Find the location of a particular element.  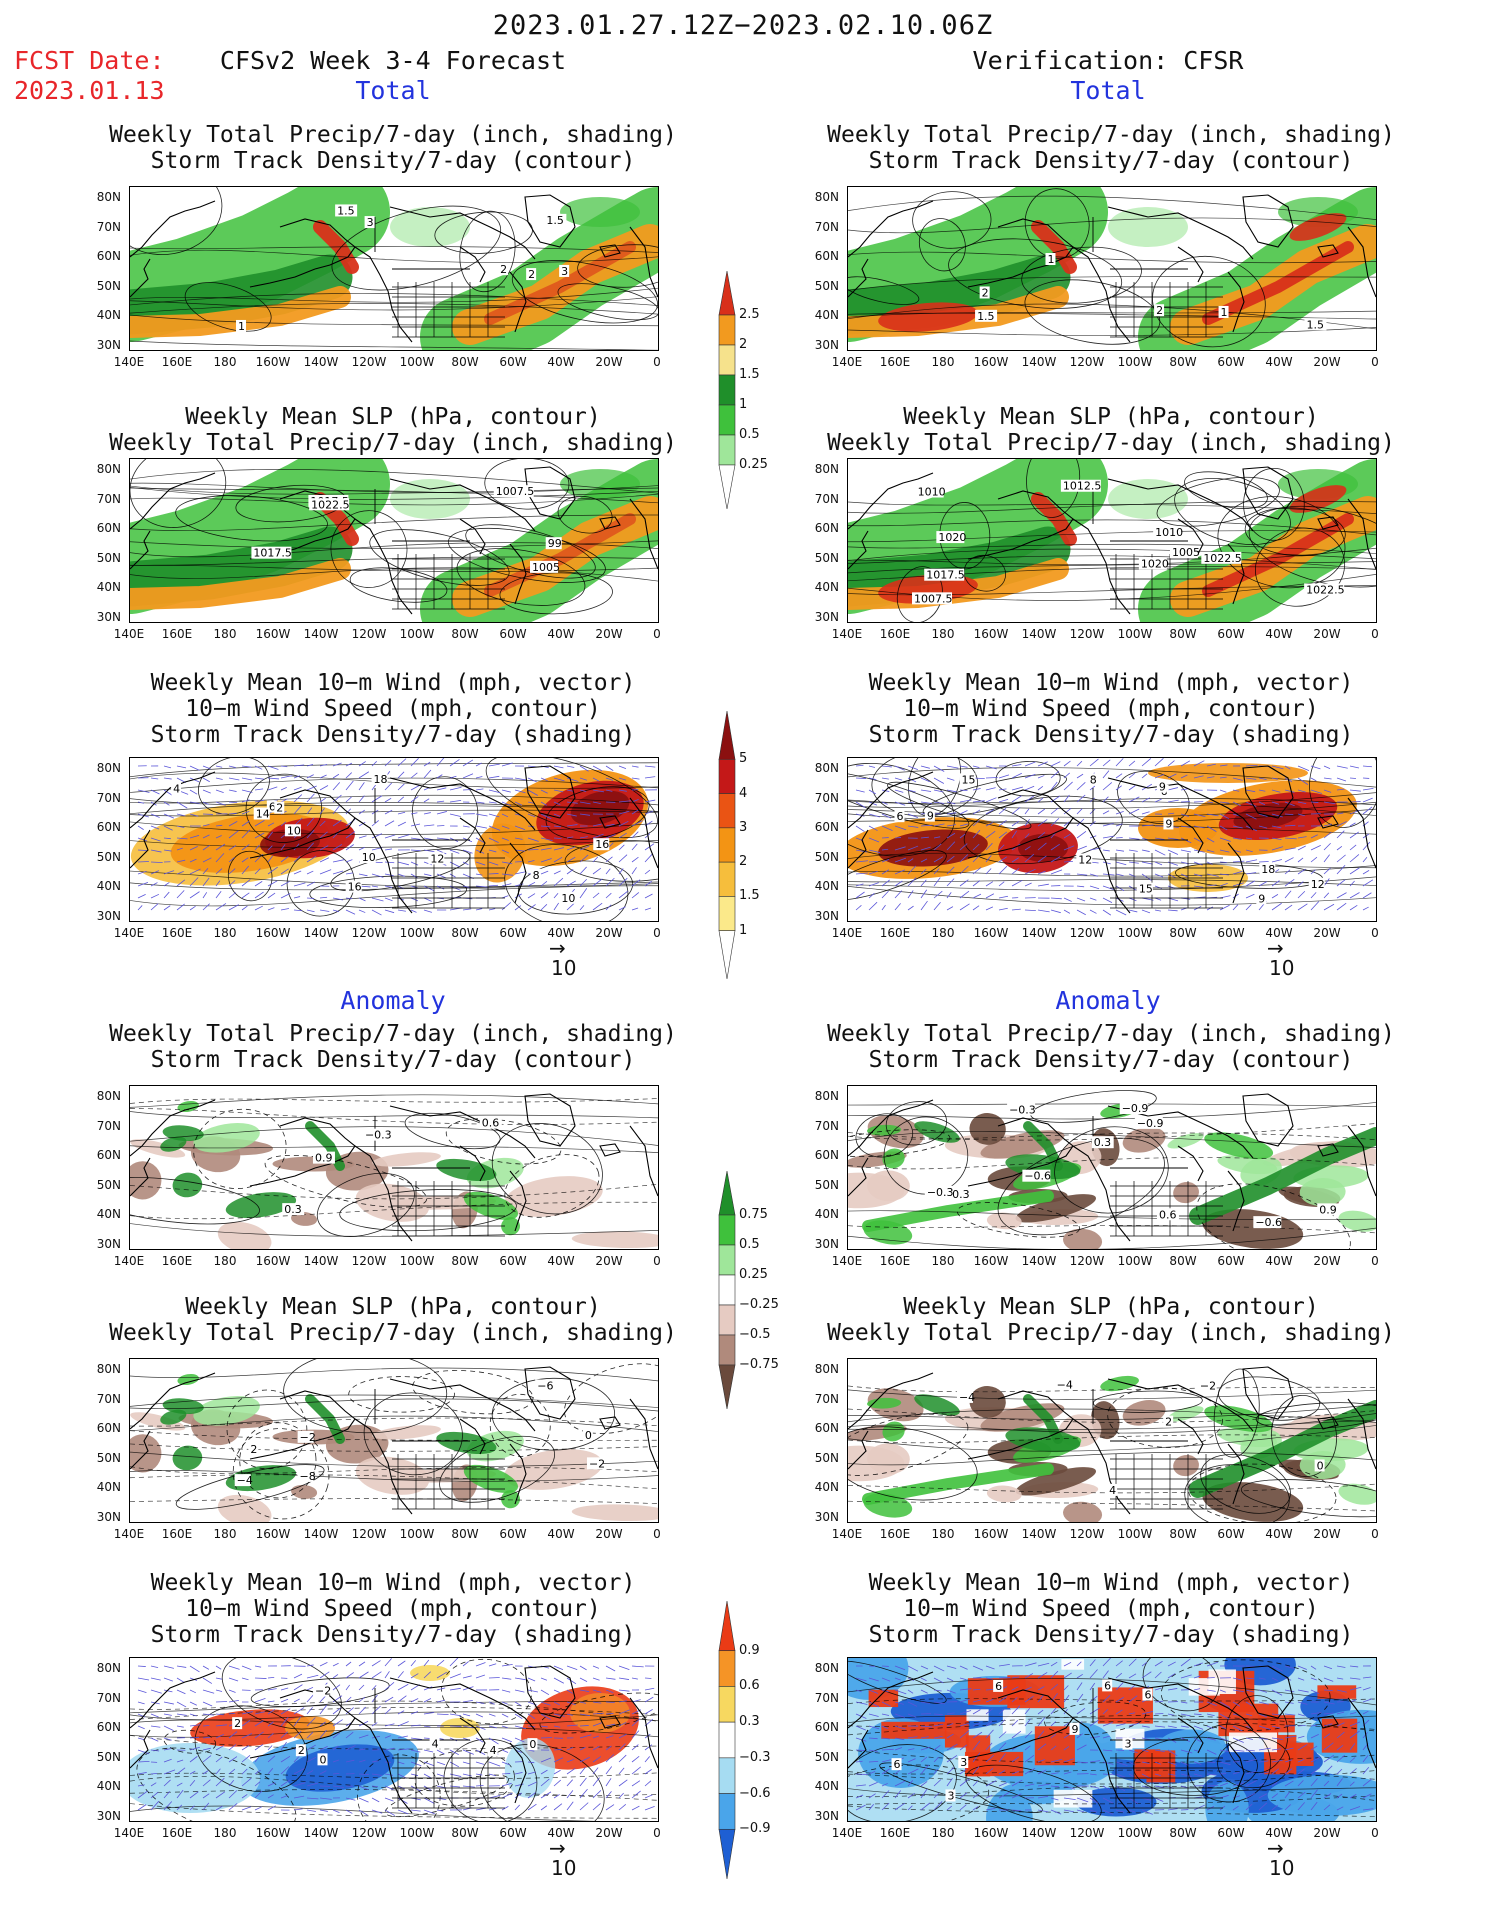

svg-text: 4 is located at coordinates (493, 1750).